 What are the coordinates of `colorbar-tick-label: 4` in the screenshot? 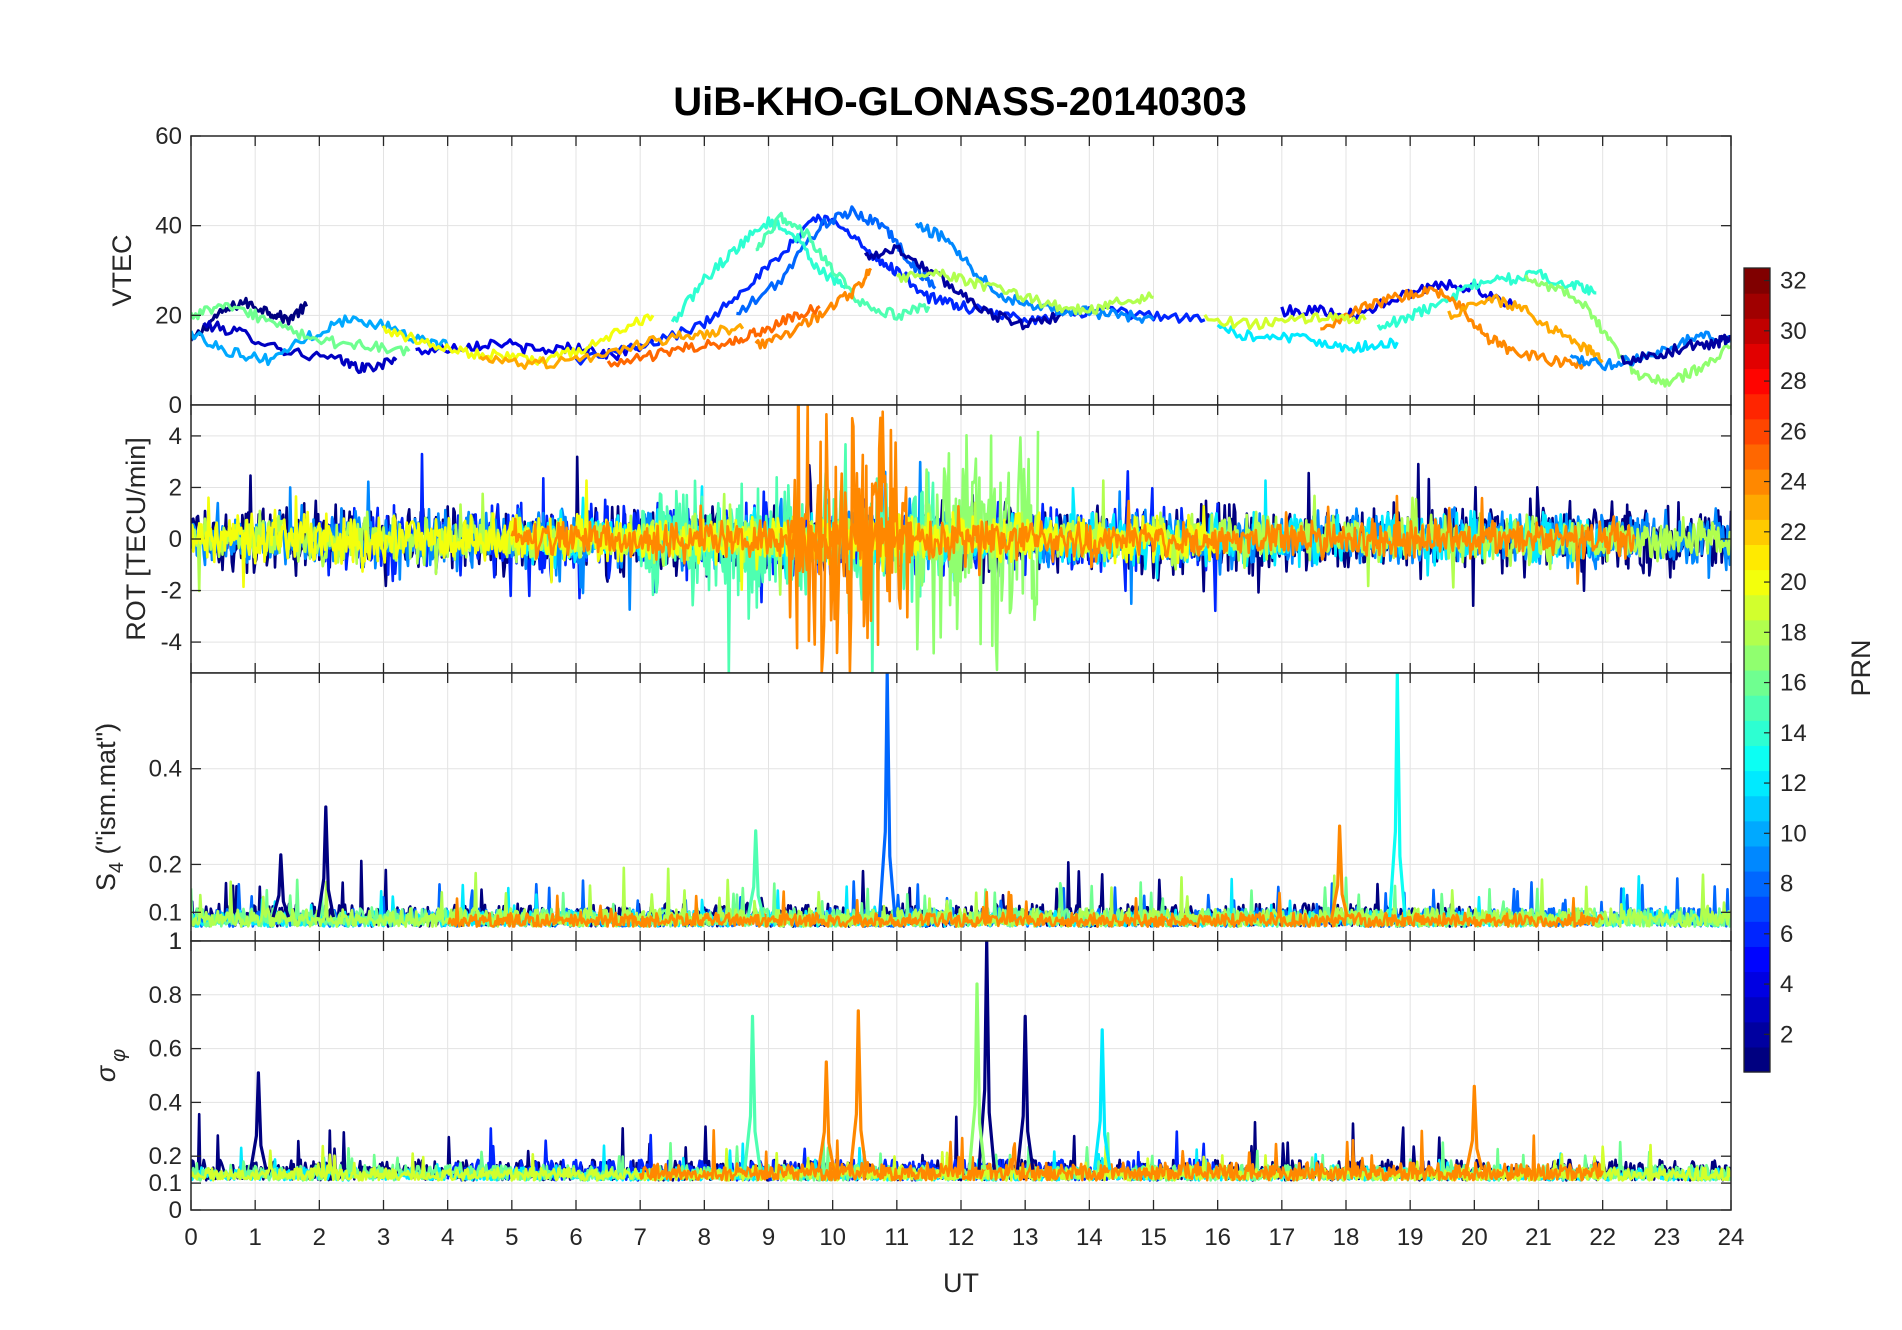 It's located at (1786, 984).